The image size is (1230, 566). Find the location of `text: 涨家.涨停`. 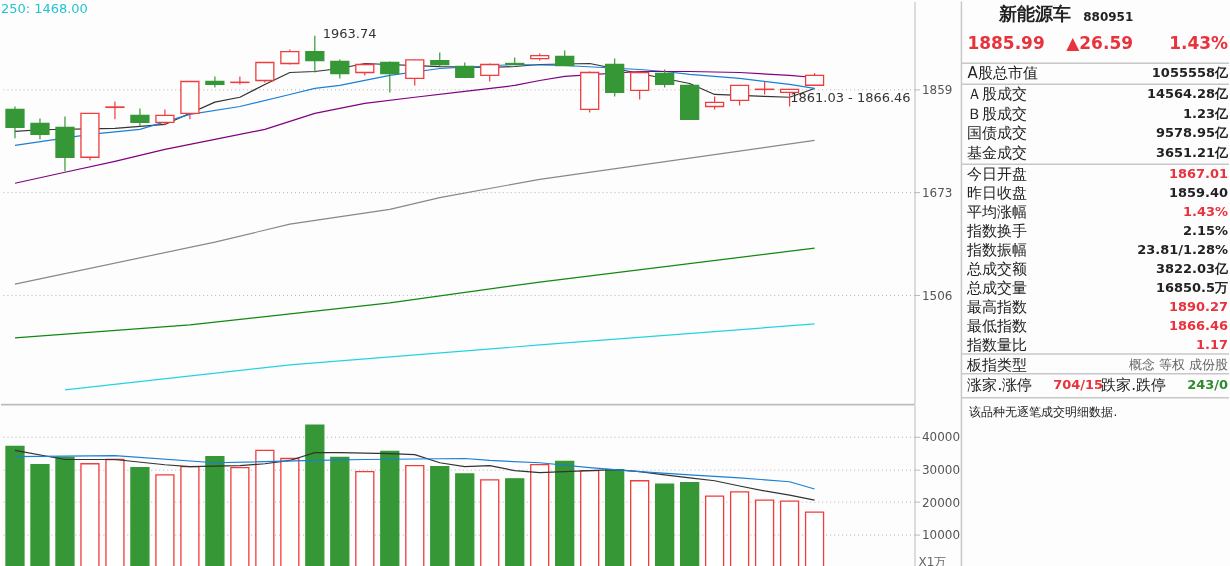

text: 涨家.涨停 is located at coordinates (1000, 384).